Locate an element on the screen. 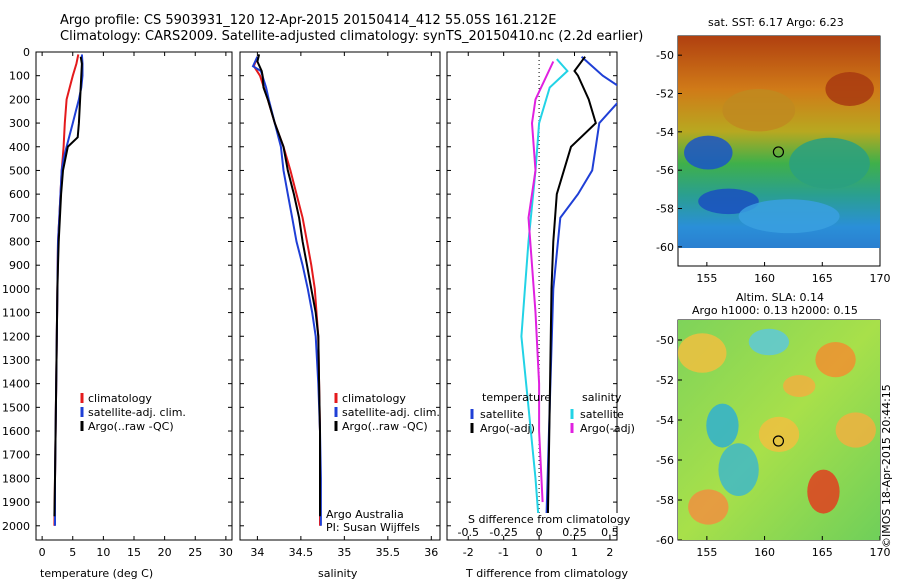 The width and height of the screenshot is (900, 580). legend-label: Argo(-adj) is located at coordinates (507, 428).